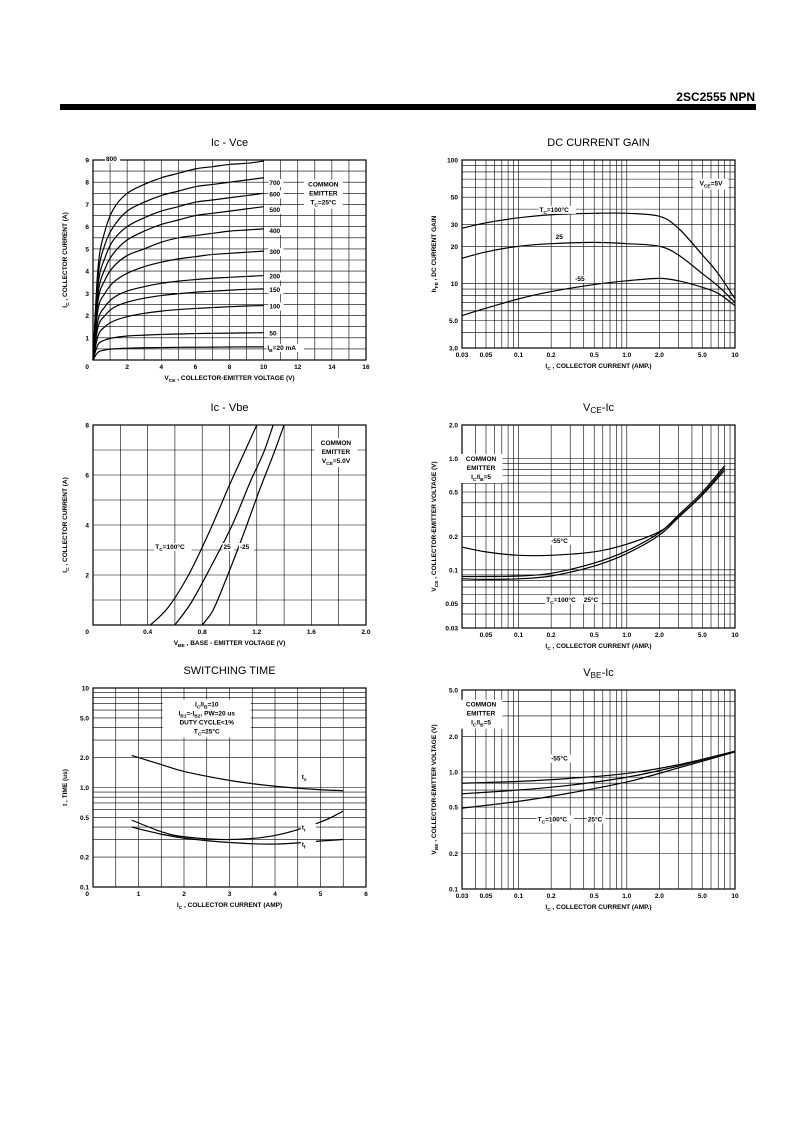  I want to click on x-tick-label: 1, so click(139, 894).